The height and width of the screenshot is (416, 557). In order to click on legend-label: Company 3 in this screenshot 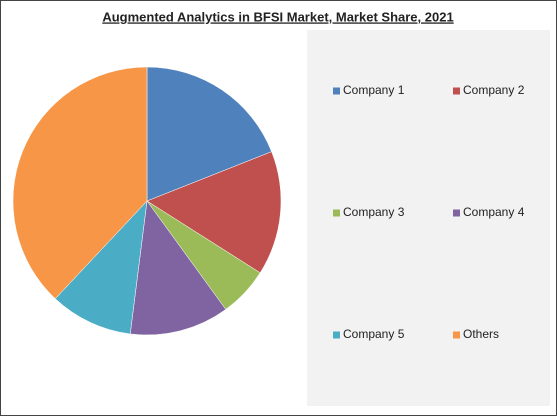, I will do `click(374, 212)`.